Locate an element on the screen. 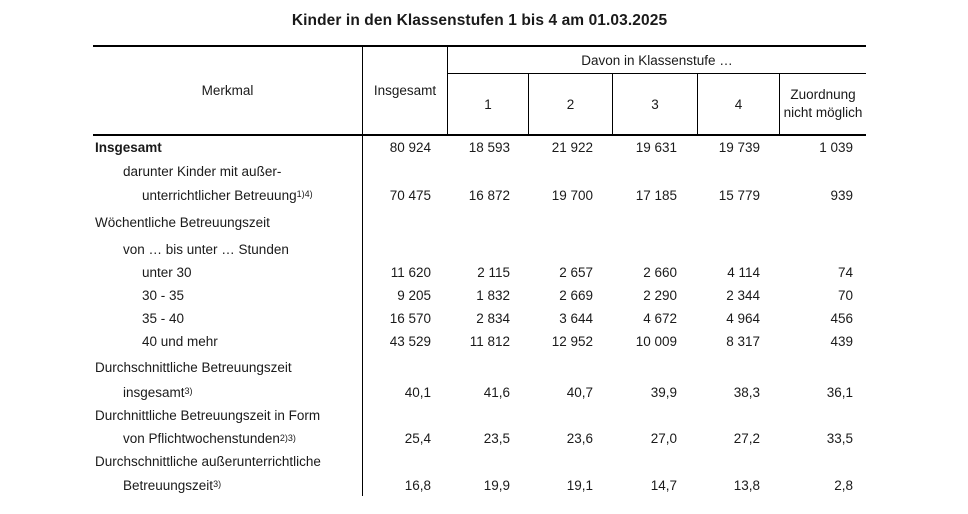  cell-class-3: 2 290 is located at coordinates (660, 295).